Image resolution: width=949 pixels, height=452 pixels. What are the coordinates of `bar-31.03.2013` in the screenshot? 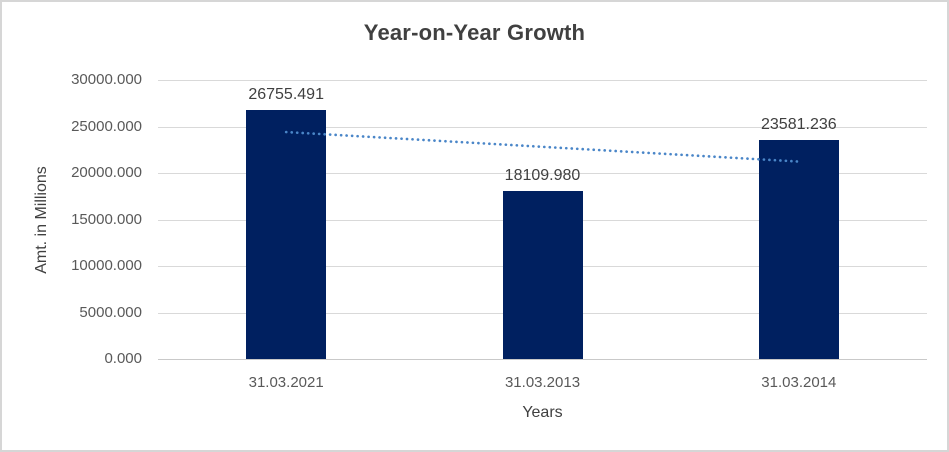 It's located at (542, 274).